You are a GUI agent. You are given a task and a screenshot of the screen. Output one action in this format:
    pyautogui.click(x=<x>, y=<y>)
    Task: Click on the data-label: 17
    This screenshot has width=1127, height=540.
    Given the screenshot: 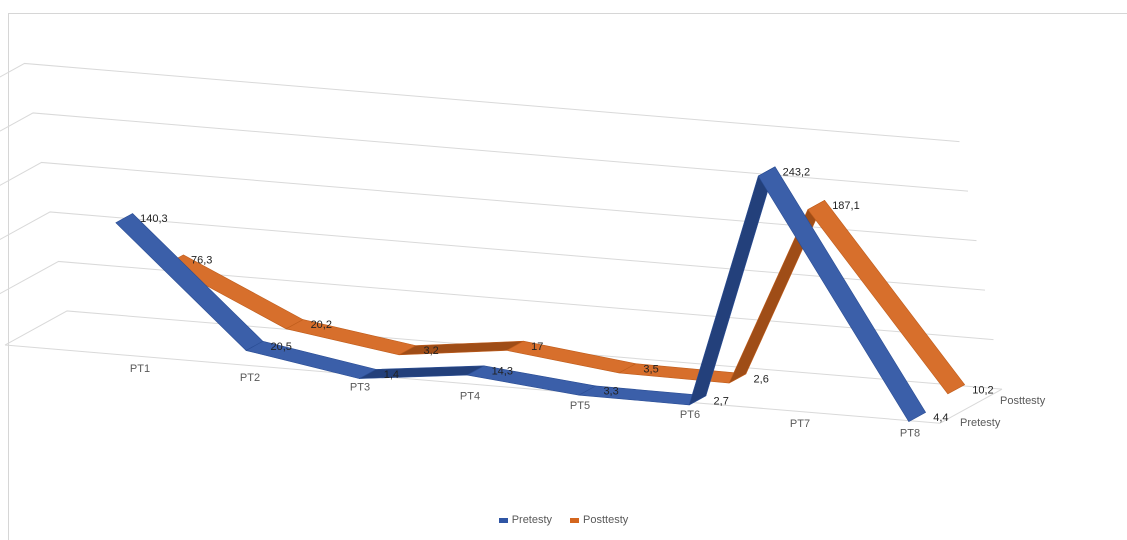 What is the action you would take?
    pyautogui.click(x=537, y=347)
    